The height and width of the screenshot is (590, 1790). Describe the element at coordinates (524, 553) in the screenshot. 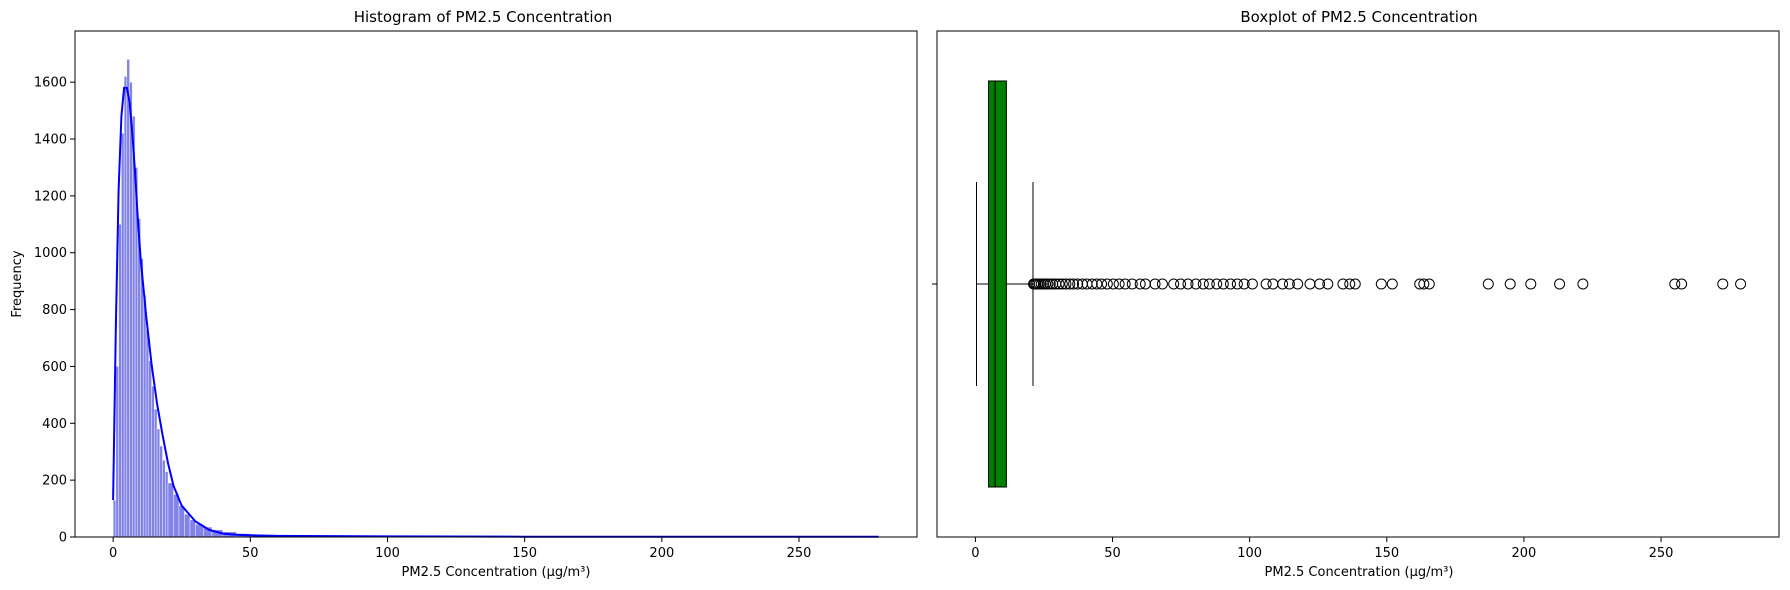

I see `histogram-x-tick-label: 150` at that location.